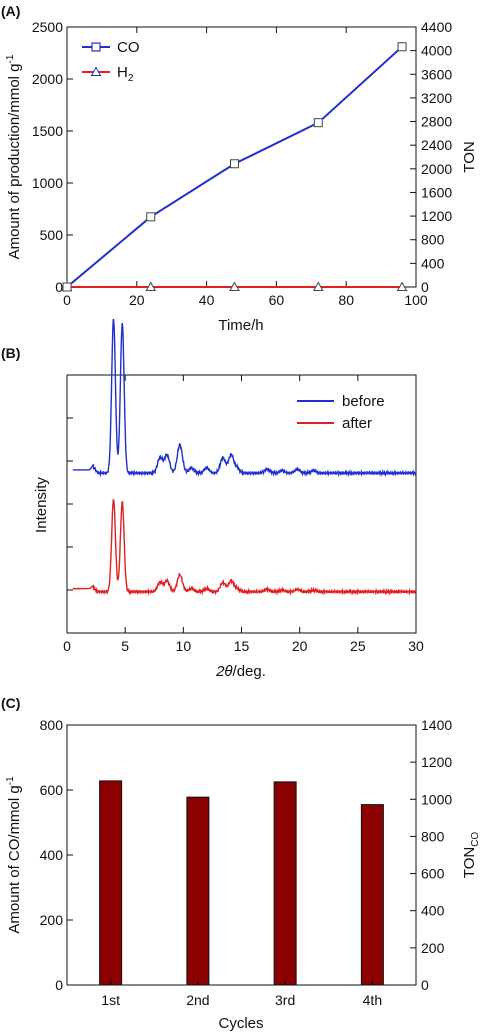  I want to click on a-y-tick-label: 2500, so click(47, 27).